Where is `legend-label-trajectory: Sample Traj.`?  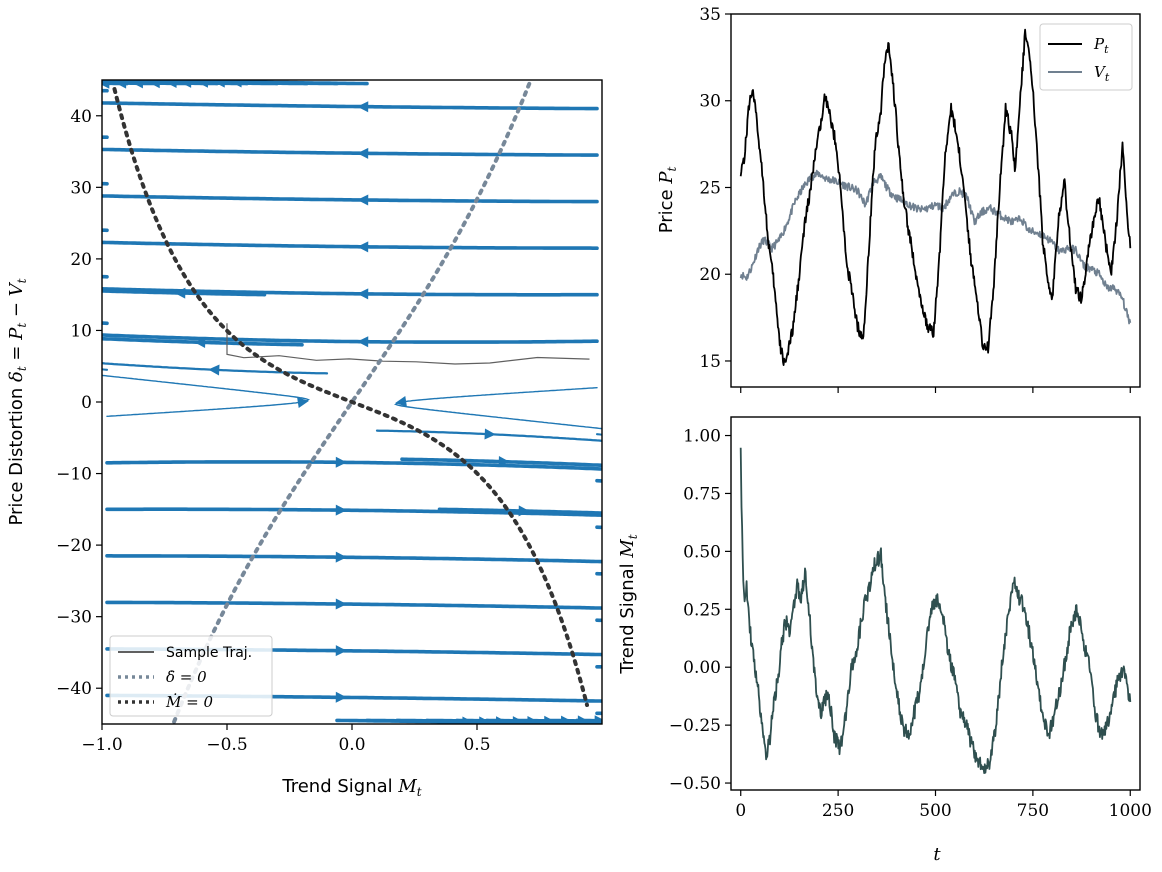
legend-label-trajectory: Sample Traj. is located at coordinates (209, 653).